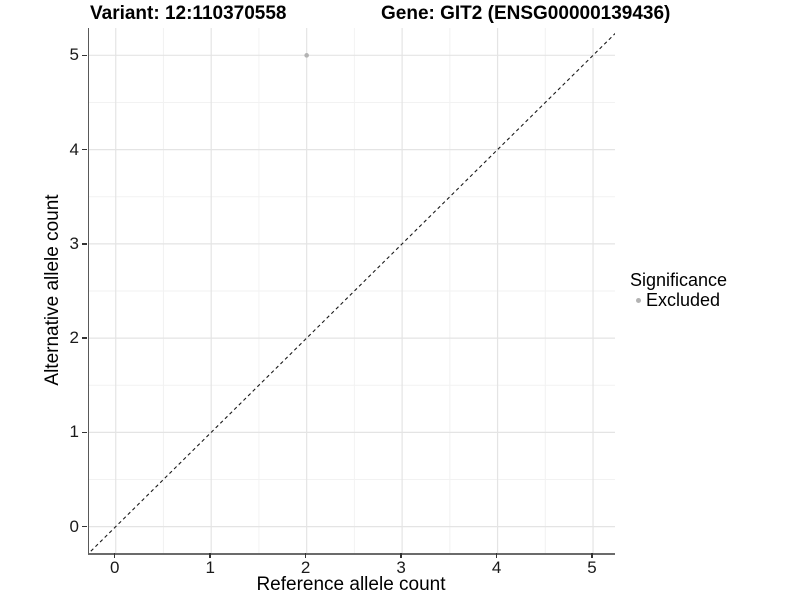 This screenshot has width=800, height=600. I want to click on y-axis-title: Alternative allele count, so click(52, 290).